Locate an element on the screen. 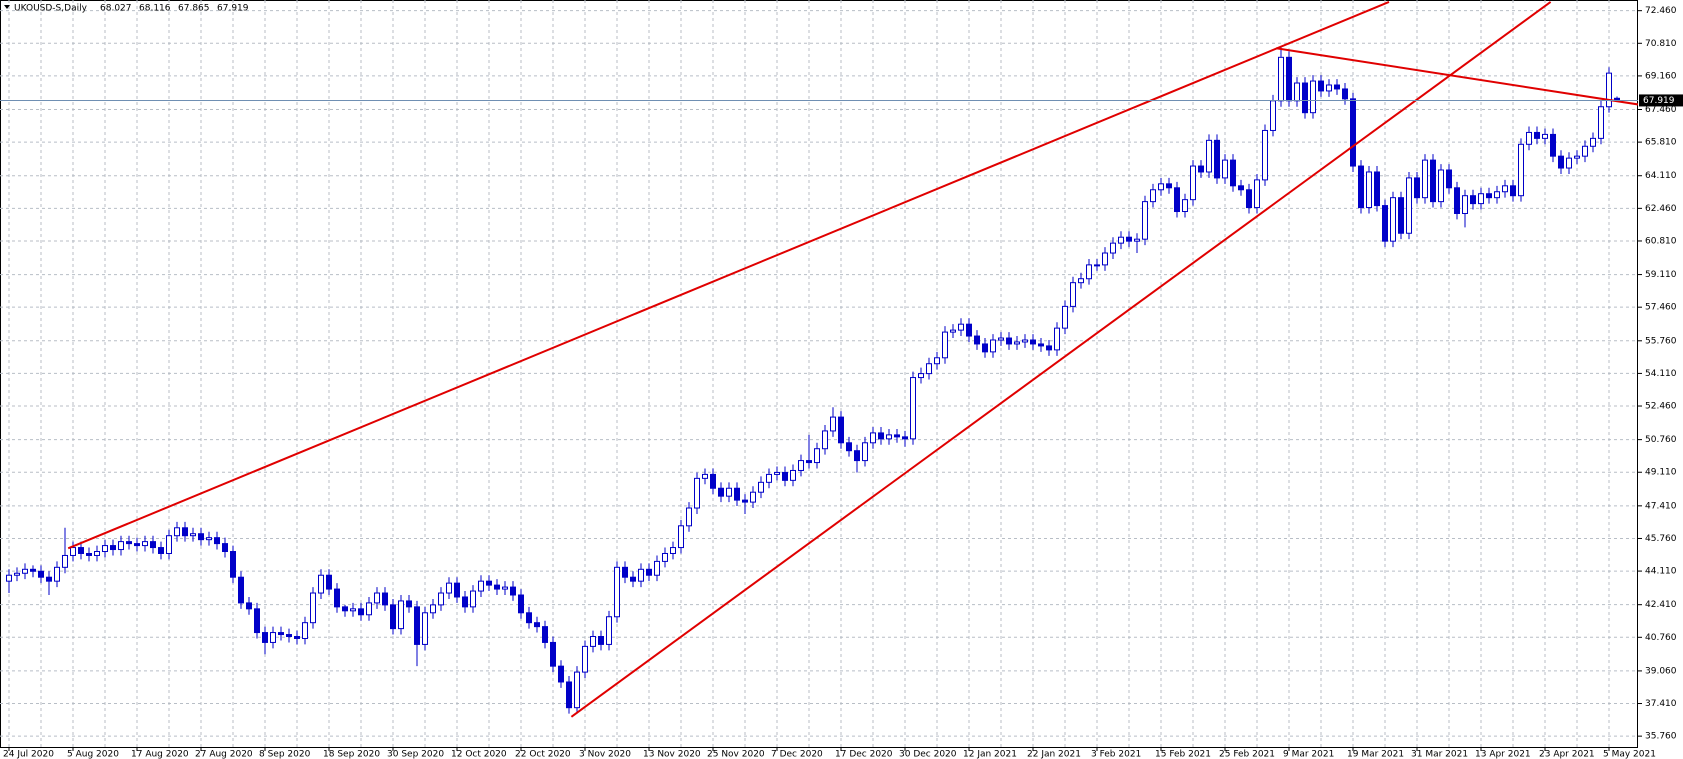 This screenshot has height=759, width=1683. y-tick-label: 40.760 is located at coordinates (1661, 638).